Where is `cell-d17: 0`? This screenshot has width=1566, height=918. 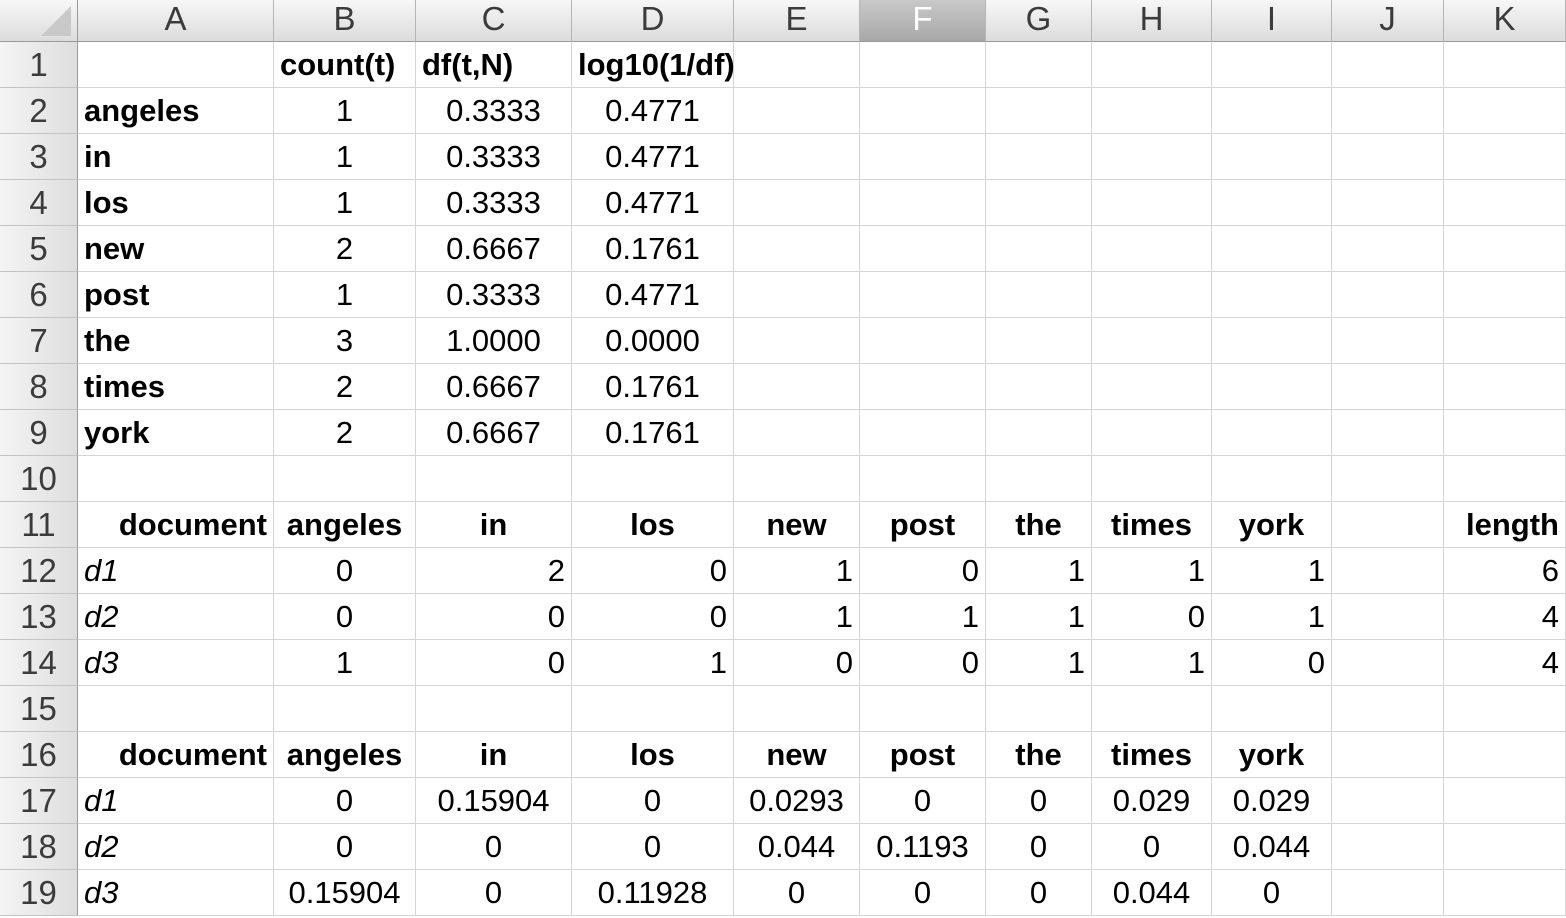 cell-d17: 0 is located at coordinates (653, 801).